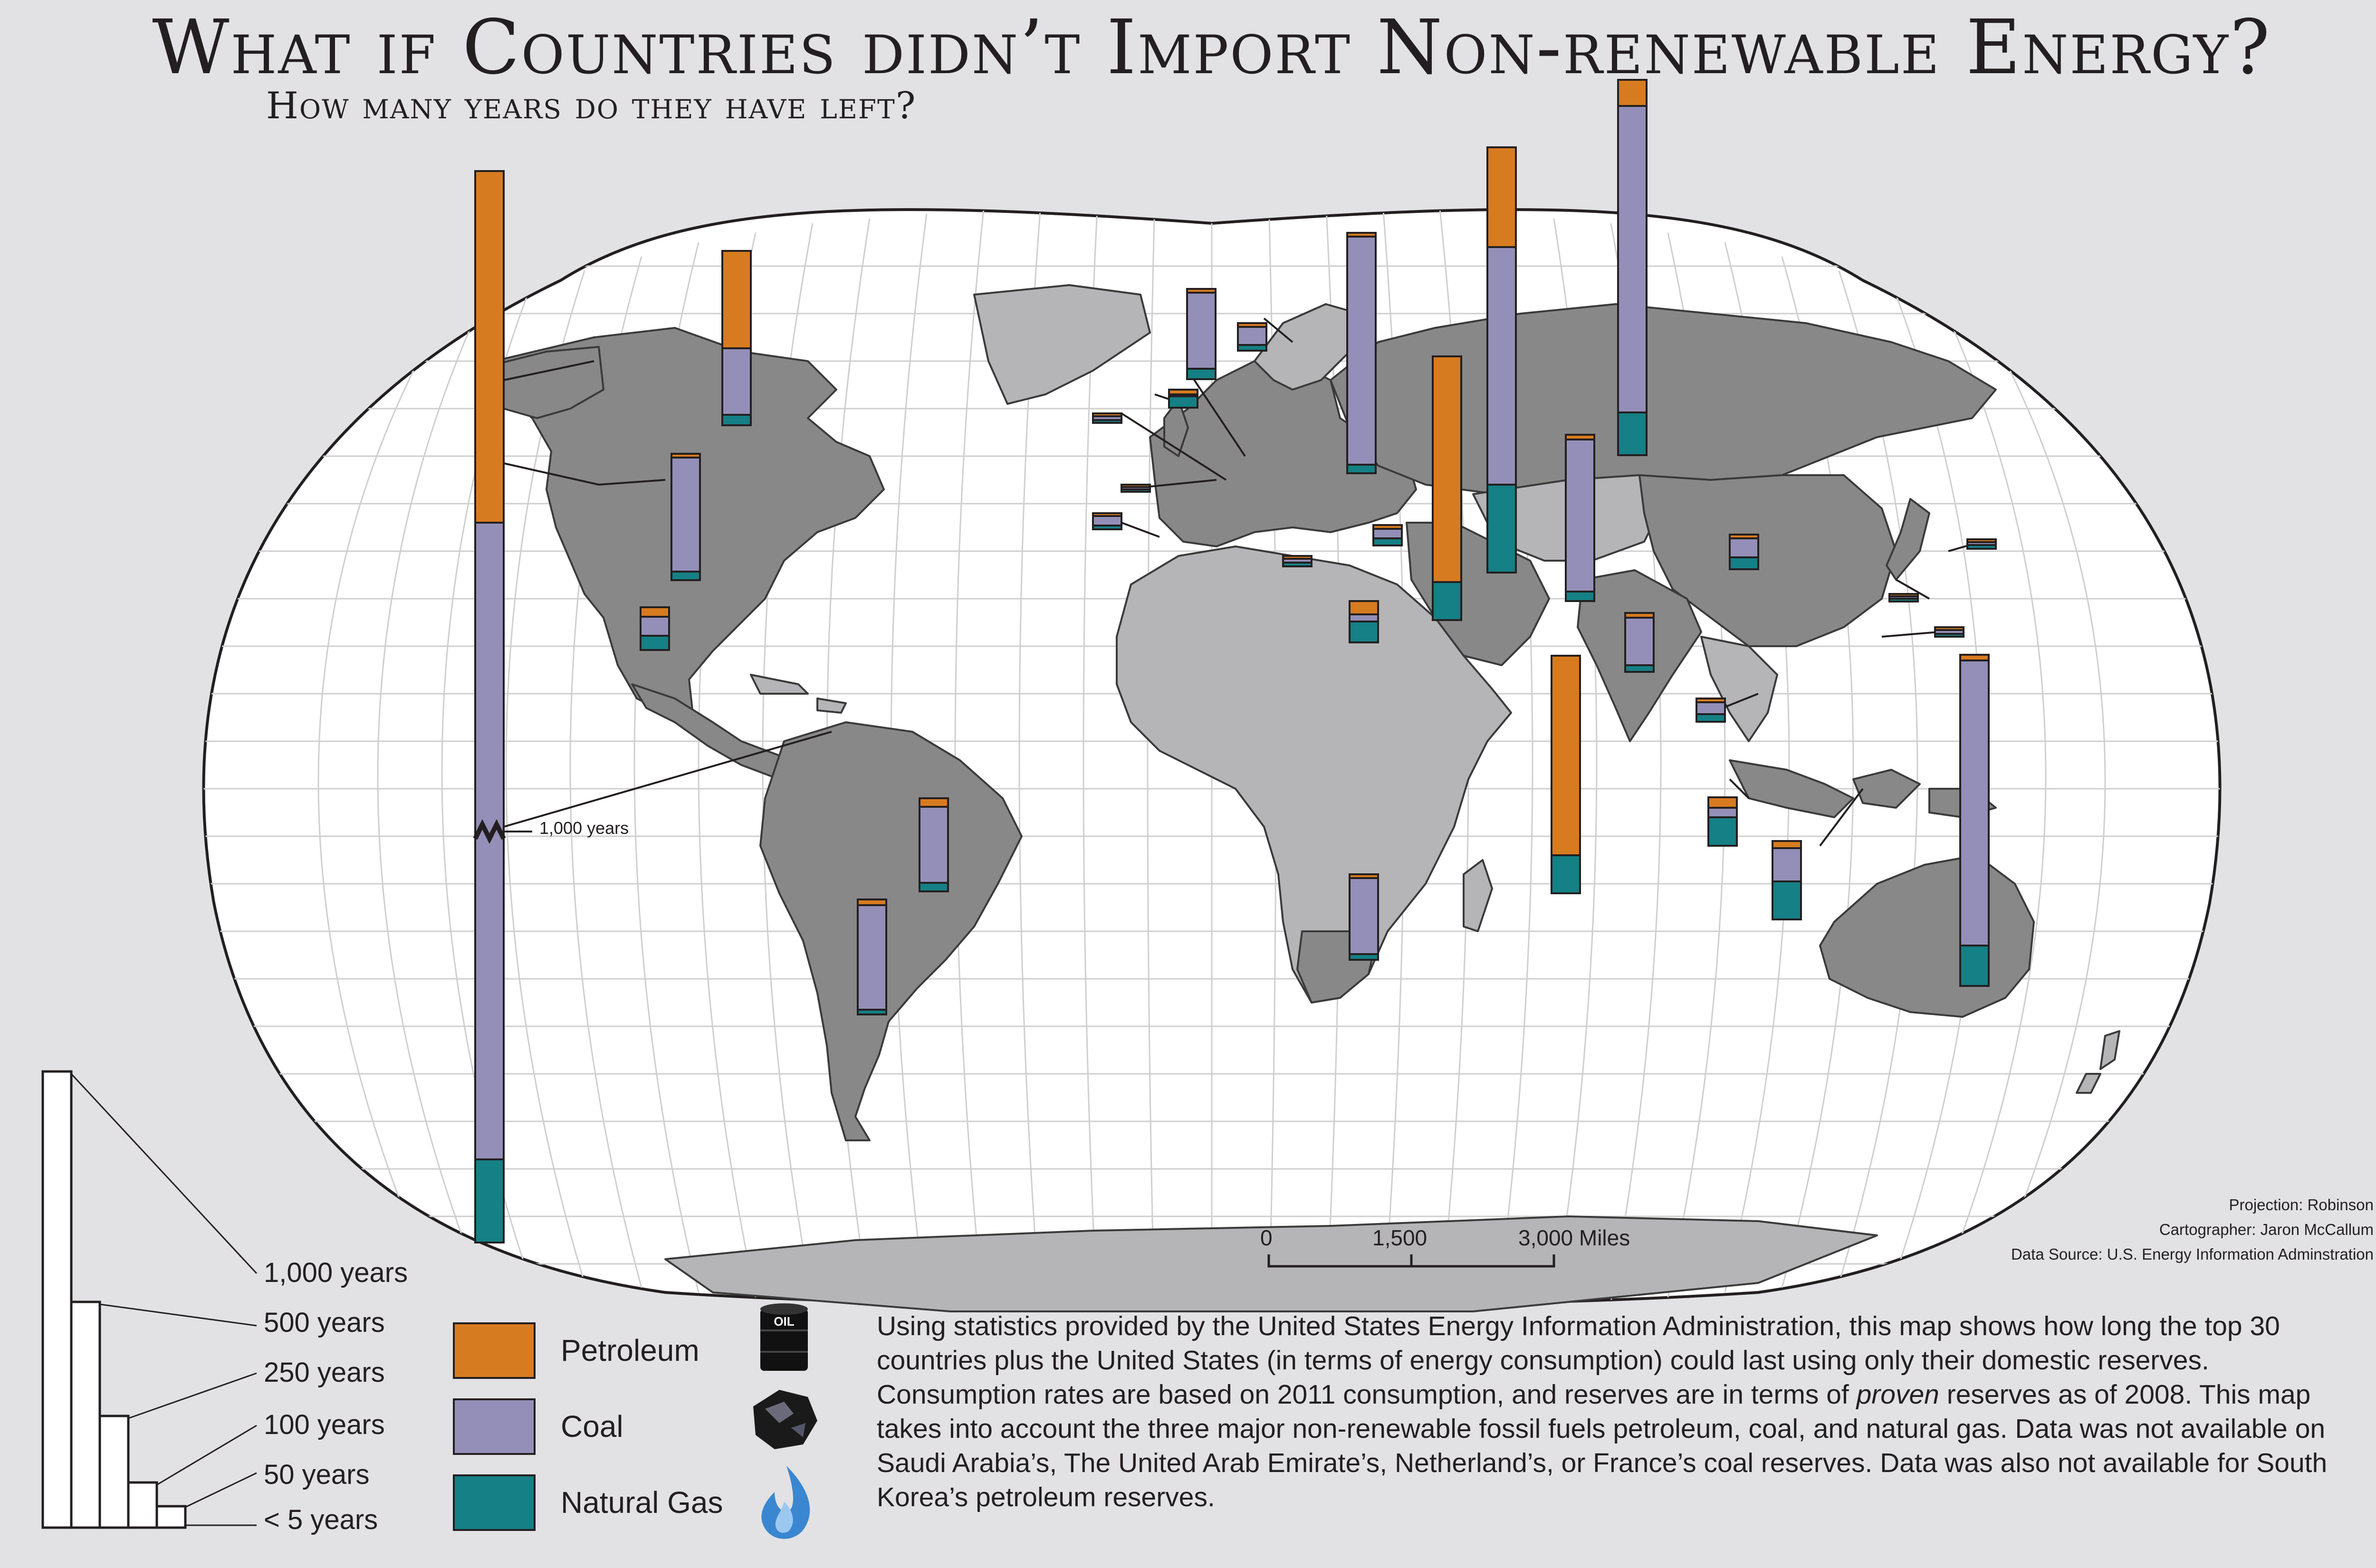 Image resolution: width=2376 pixels, height=1568 pixels. What do you see at coordinates (1062, 345) in the screenshot?
I see `greenland-landmass` at bounding box center [1062, 345].